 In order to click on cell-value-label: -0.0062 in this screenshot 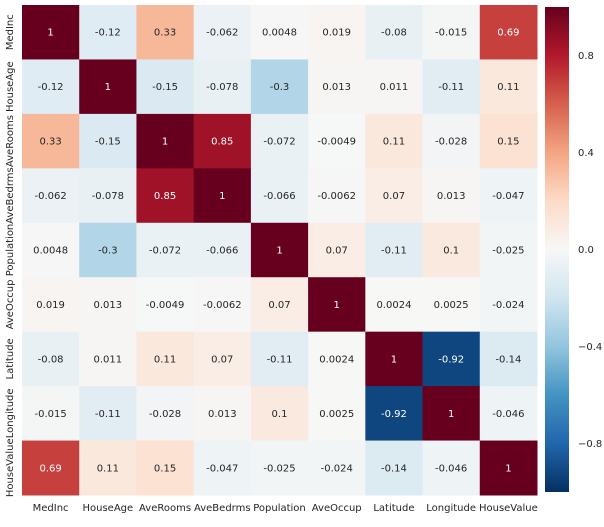, I will do `click(222, 305)`.